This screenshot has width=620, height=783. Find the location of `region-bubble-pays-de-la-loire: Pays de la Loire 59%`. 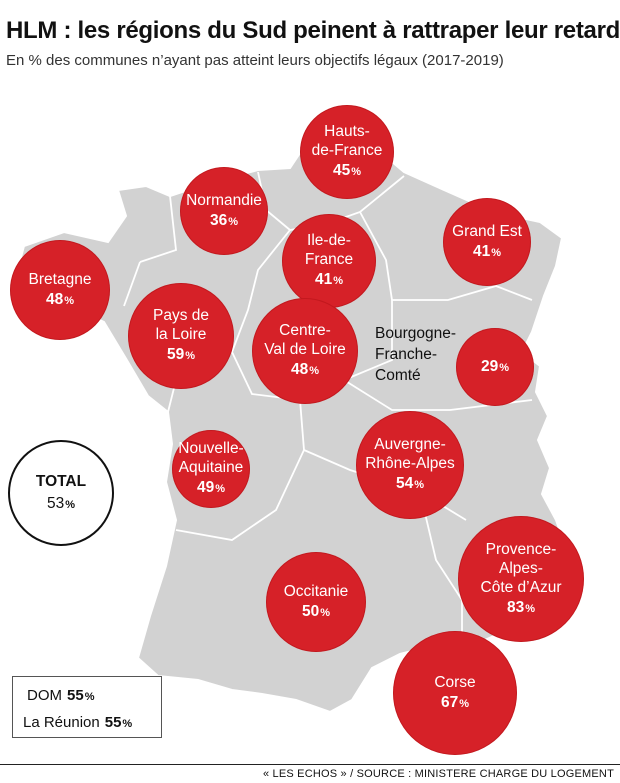

region-bubble-pays-de-la-loire: Pays de la Loire 59% is located at coordinates (181, 336).